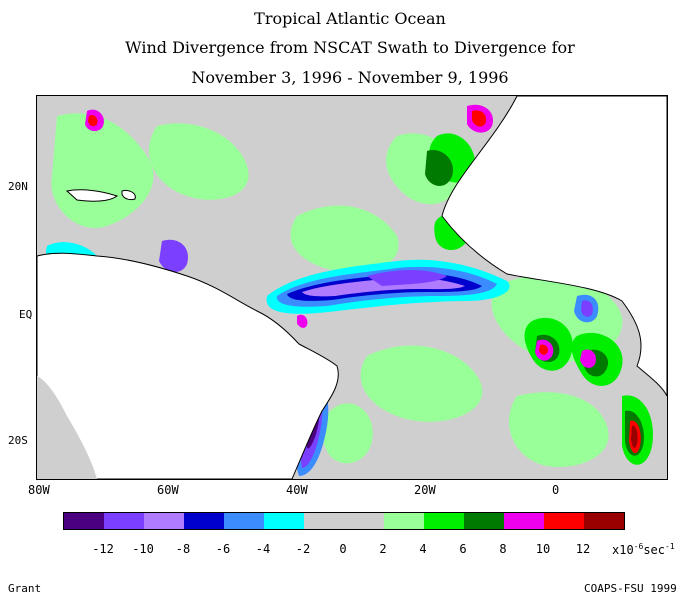 The image size is (700, 600). What do you see at coordinates (26, 314) in the screenshot?
I see `lat-label-eq: EQ` at bounding box center [26, 314].